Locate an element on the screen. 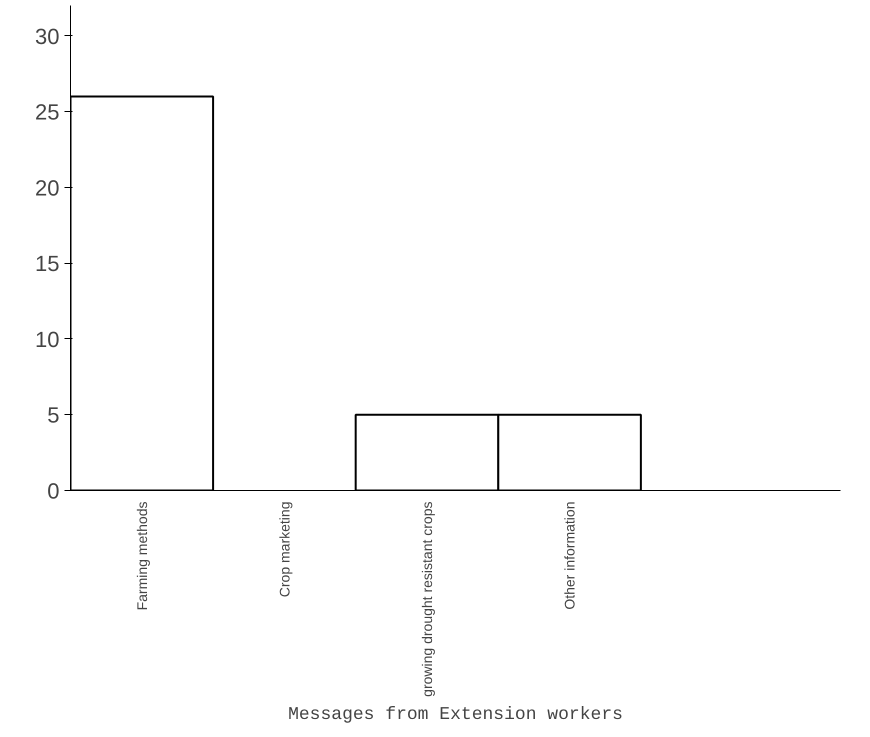 This screenshot has height=737, width=870. x-axis-title: Messages from Extension workers is located at coordinates (455, 714).